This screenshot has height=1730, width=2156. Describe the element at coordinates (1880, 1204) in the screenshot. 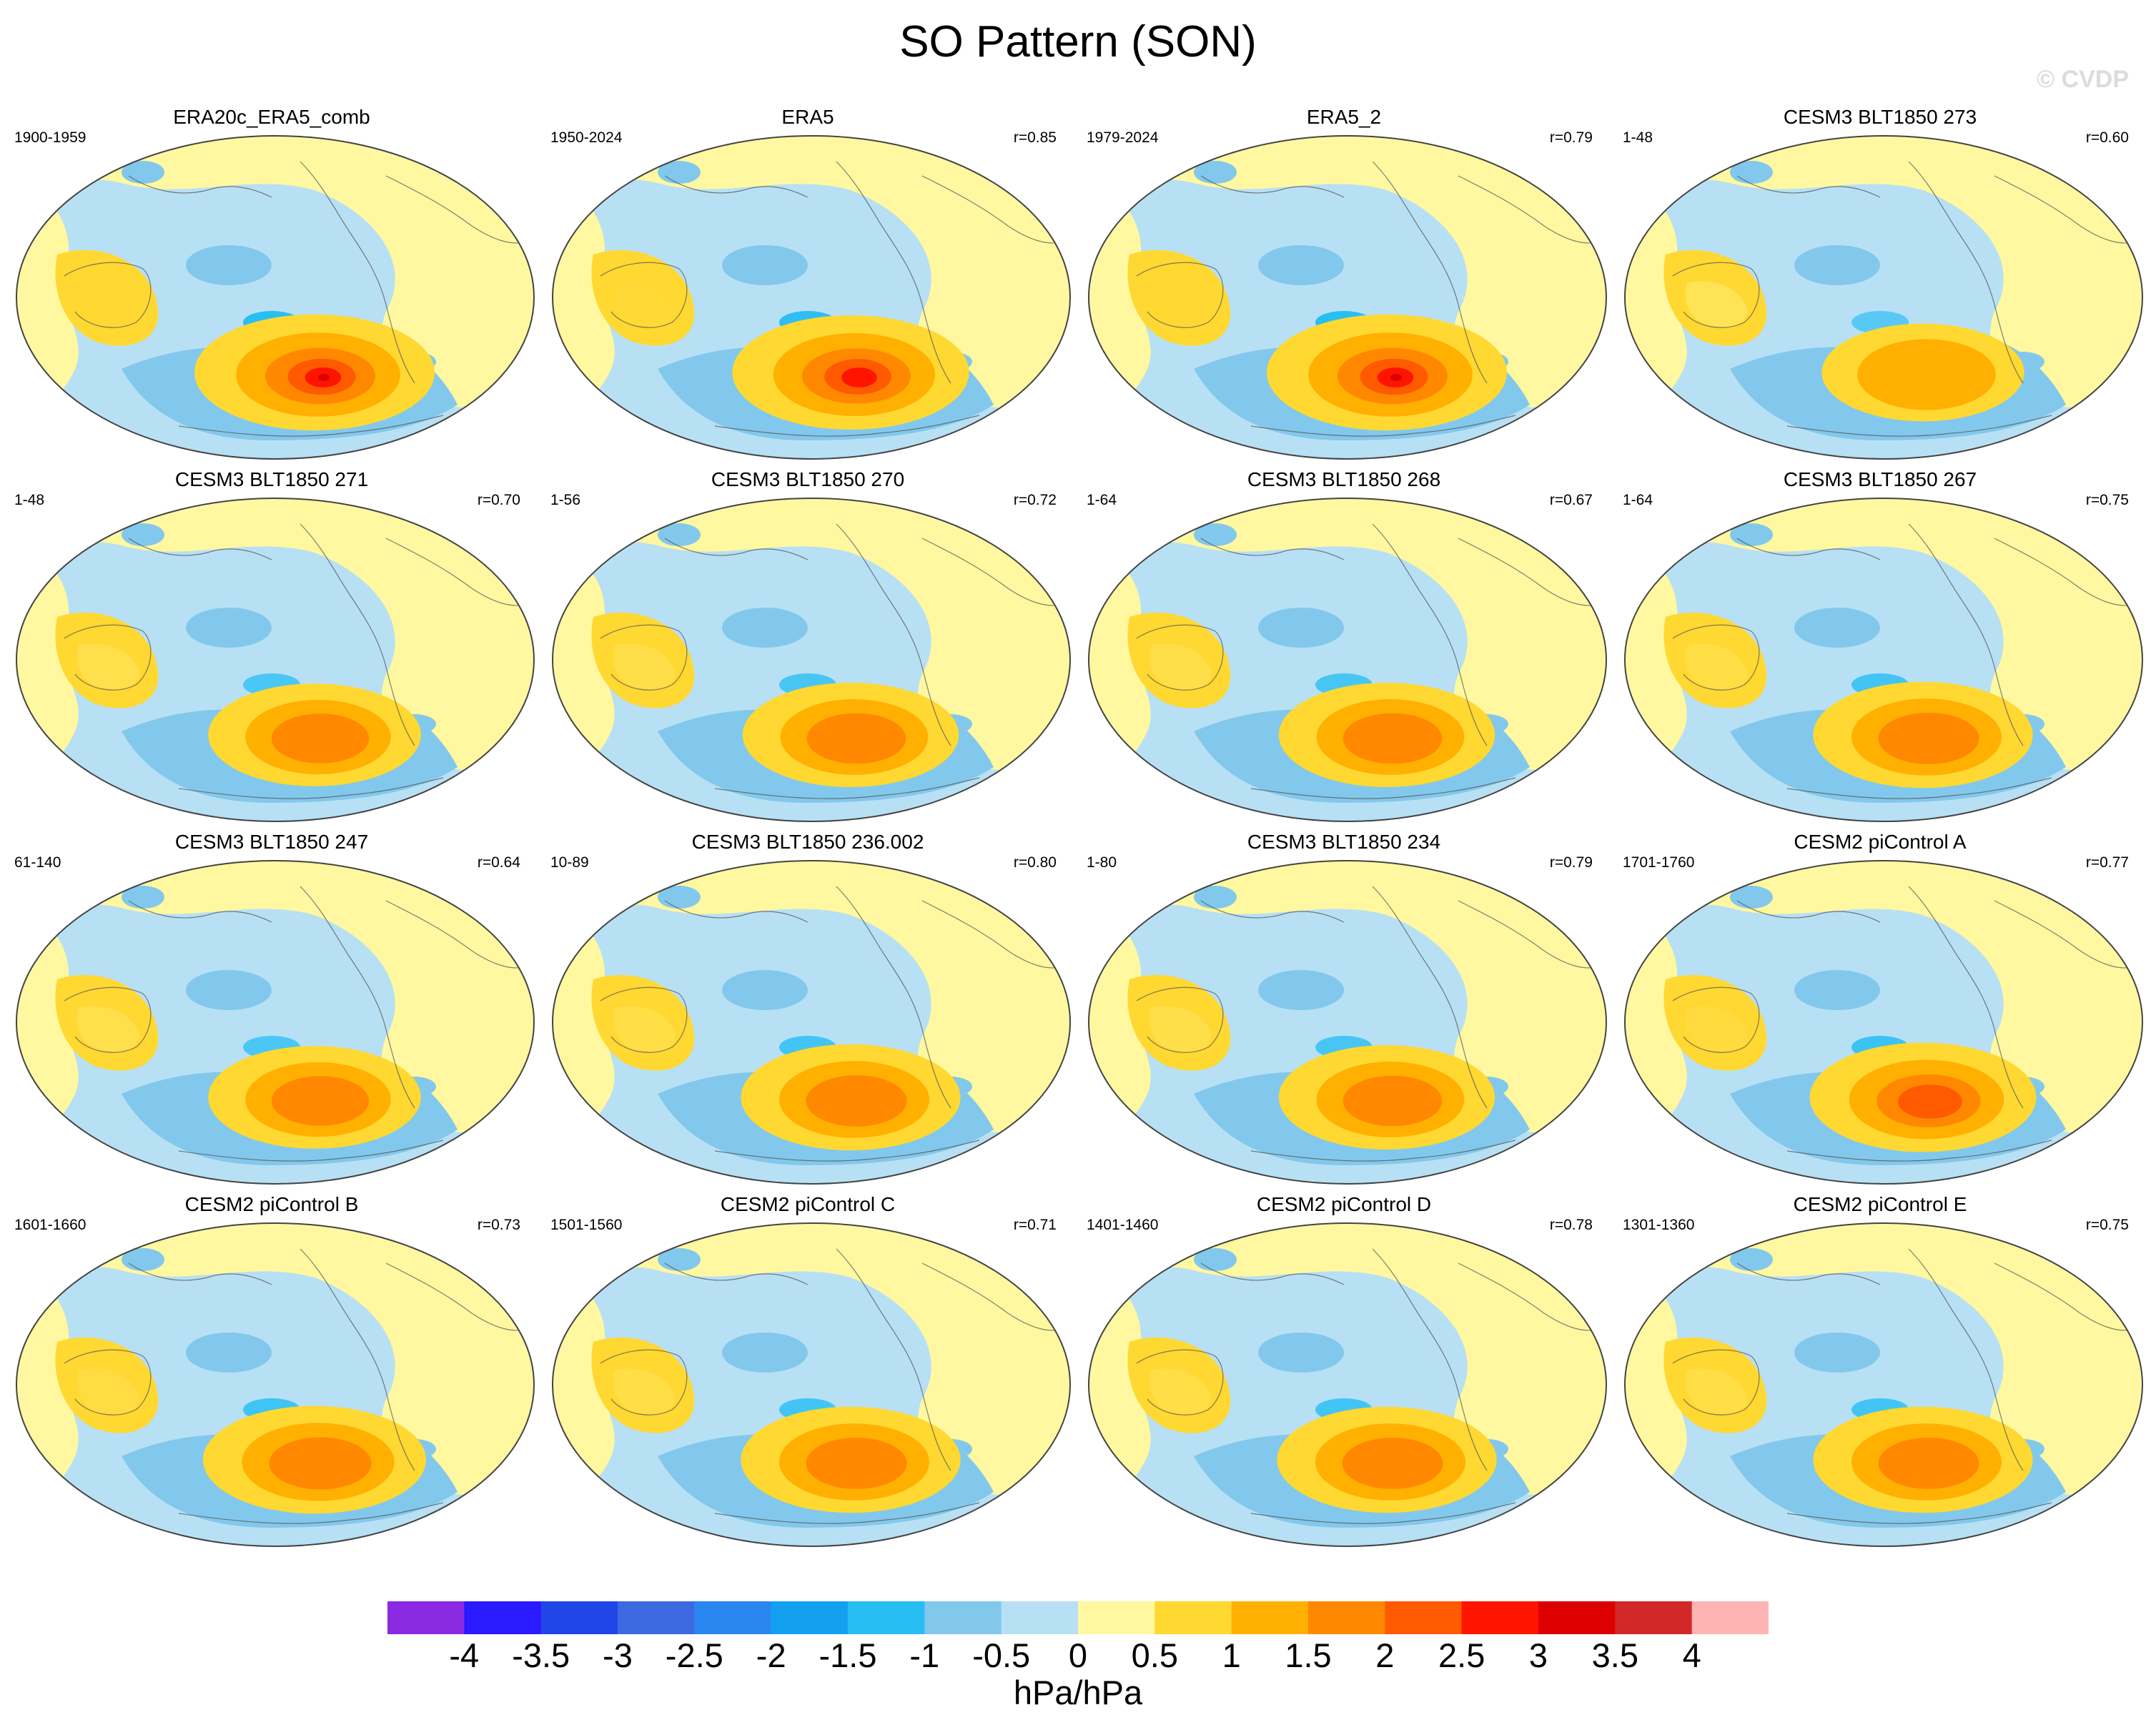

I see `panel-title: CESM2 piControl E` at that location.